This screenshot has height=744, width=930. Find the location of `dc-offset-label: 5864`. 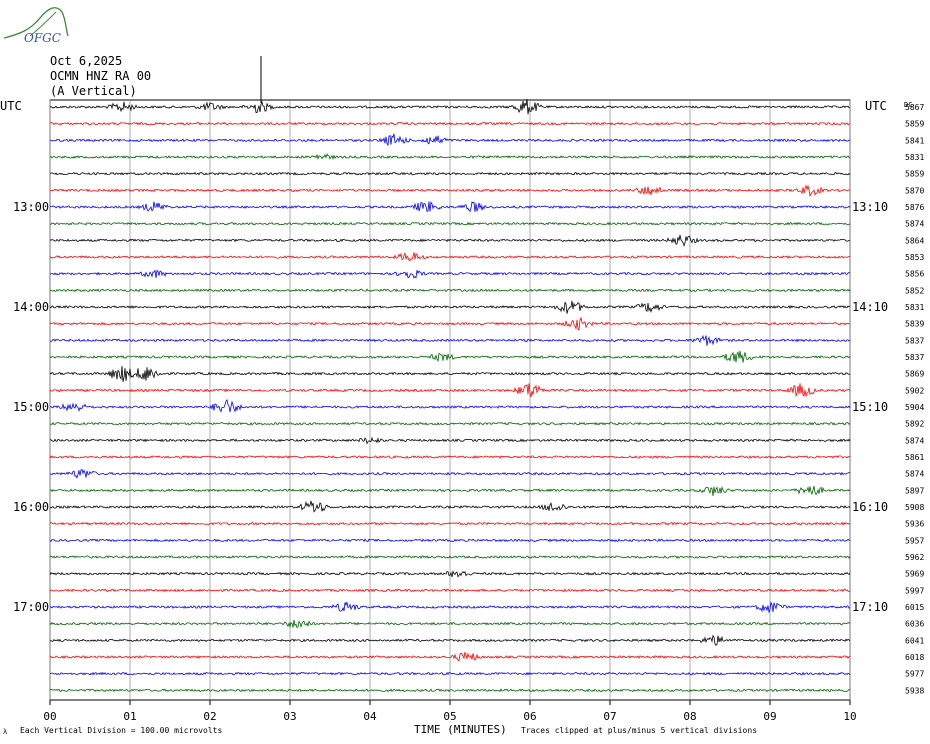

dc-offset-label: 5864 is located at coordinates (914, 240).